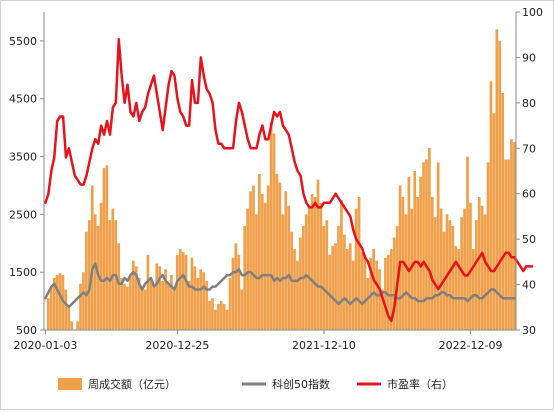  I want to click on x-tick-label: 2020-01-03, so click(45, 345).